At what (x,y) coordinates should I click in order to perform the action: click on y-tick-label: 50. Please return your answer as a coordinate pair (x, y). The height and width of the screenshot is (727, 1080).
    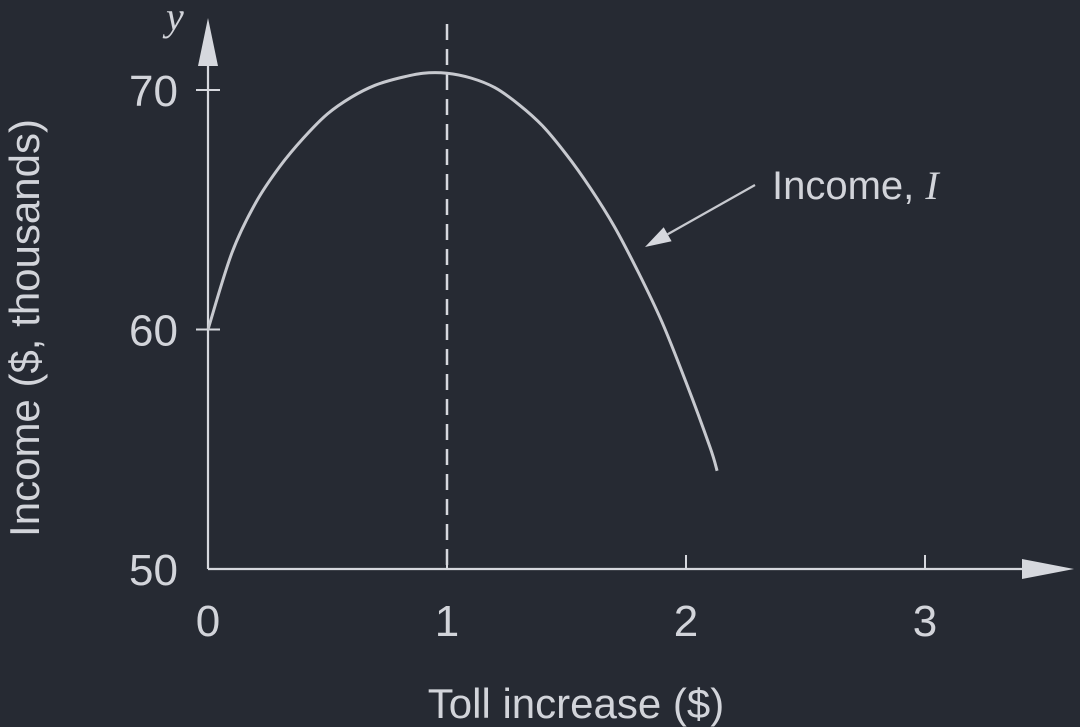
    Looking at the image, I should click on (153, 570).